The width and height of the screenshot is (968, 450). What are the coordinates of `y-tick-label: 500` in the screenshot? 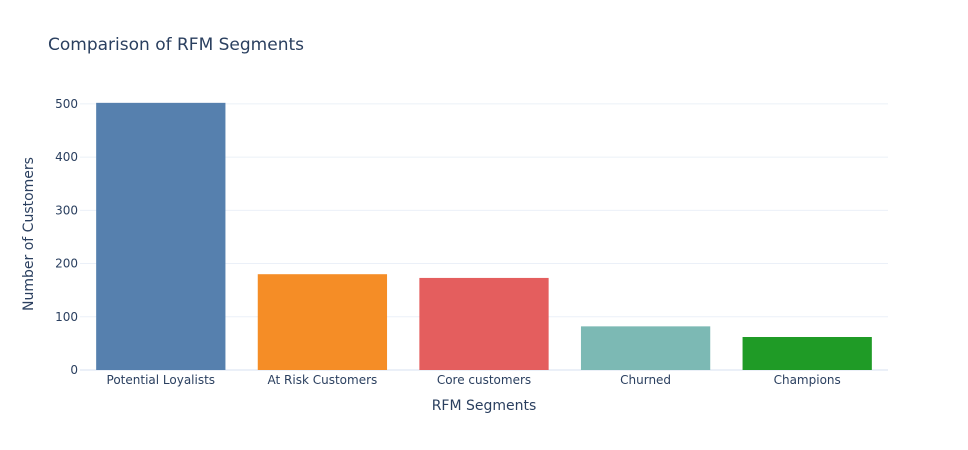 It's located at (66, 104).